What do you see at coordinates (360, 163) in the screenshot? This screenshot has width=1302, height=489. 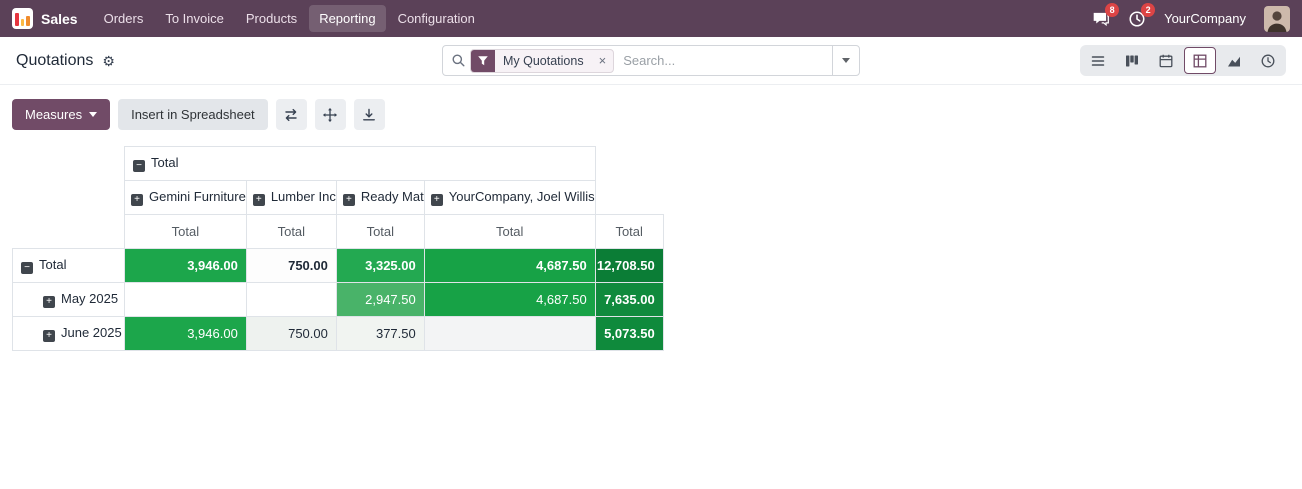 I see `pivot-col-group-total: Total` at bounding box center [360, 163].